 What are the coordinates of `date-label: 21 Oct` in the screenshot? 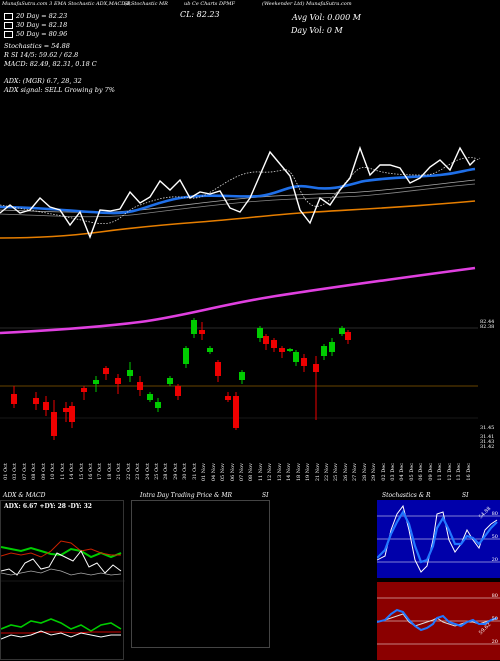 It's located at (119, 471).